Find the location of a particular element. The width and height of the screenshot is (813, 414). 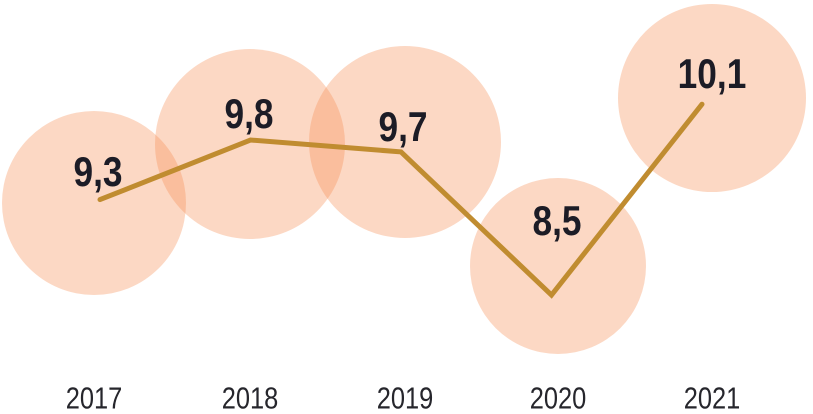

bubble-2020 is located at coordinates (558, 266).